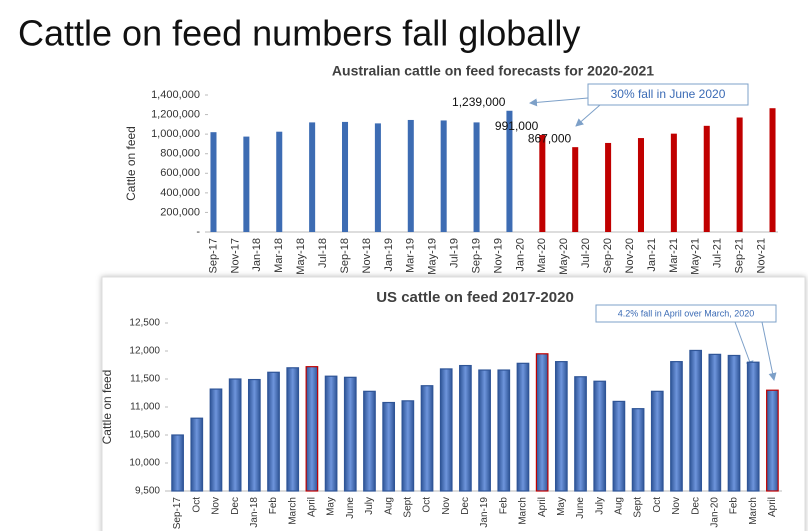 The height and width of the screenshot is (531, 808). Describe the element at coordinates (498, 255) in the screenshot. I see `x-tick-label: Nov-19` at that location.